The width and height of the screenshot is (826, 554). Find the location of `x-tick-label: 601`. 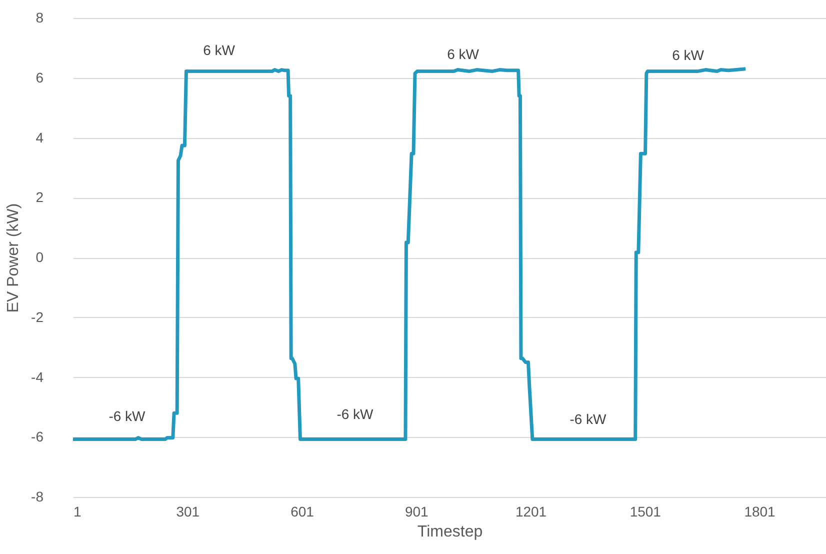

x-tick-label: 601 is located at coordinates (302, 512).